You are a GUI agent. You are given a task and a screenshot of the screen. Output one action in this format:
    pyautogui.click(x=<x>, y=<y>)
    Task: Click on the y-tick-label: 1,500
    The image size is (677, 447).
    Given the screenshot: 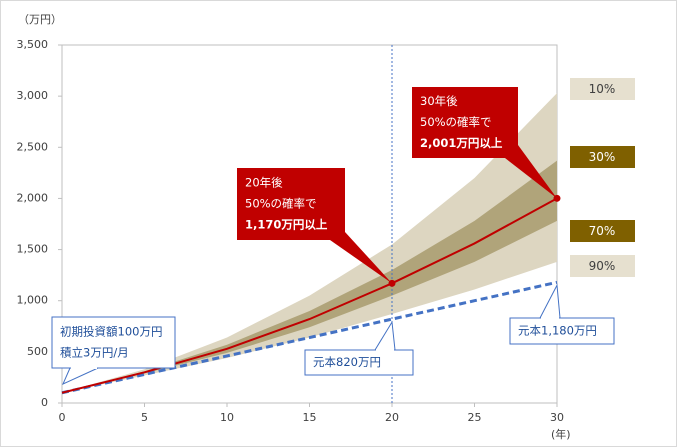 What is the action you would take?
    pyautogui.click(x=33, y=249)
    